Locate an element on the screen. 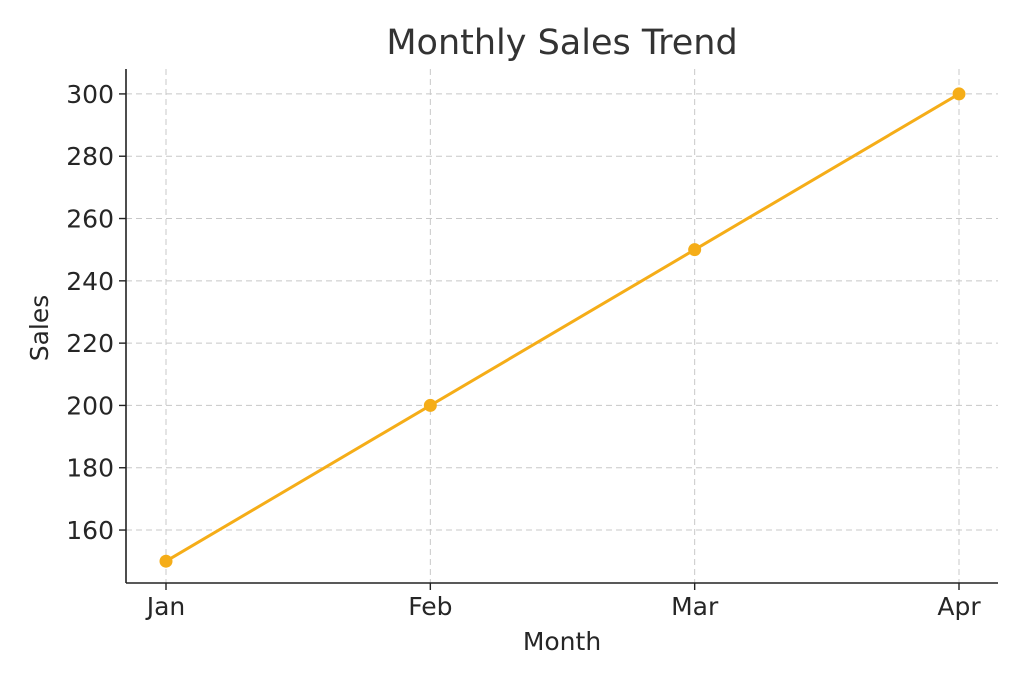 This screenshot has width=1024, height=683. y-tick-label: 160 is located at coordinates (90, 530).